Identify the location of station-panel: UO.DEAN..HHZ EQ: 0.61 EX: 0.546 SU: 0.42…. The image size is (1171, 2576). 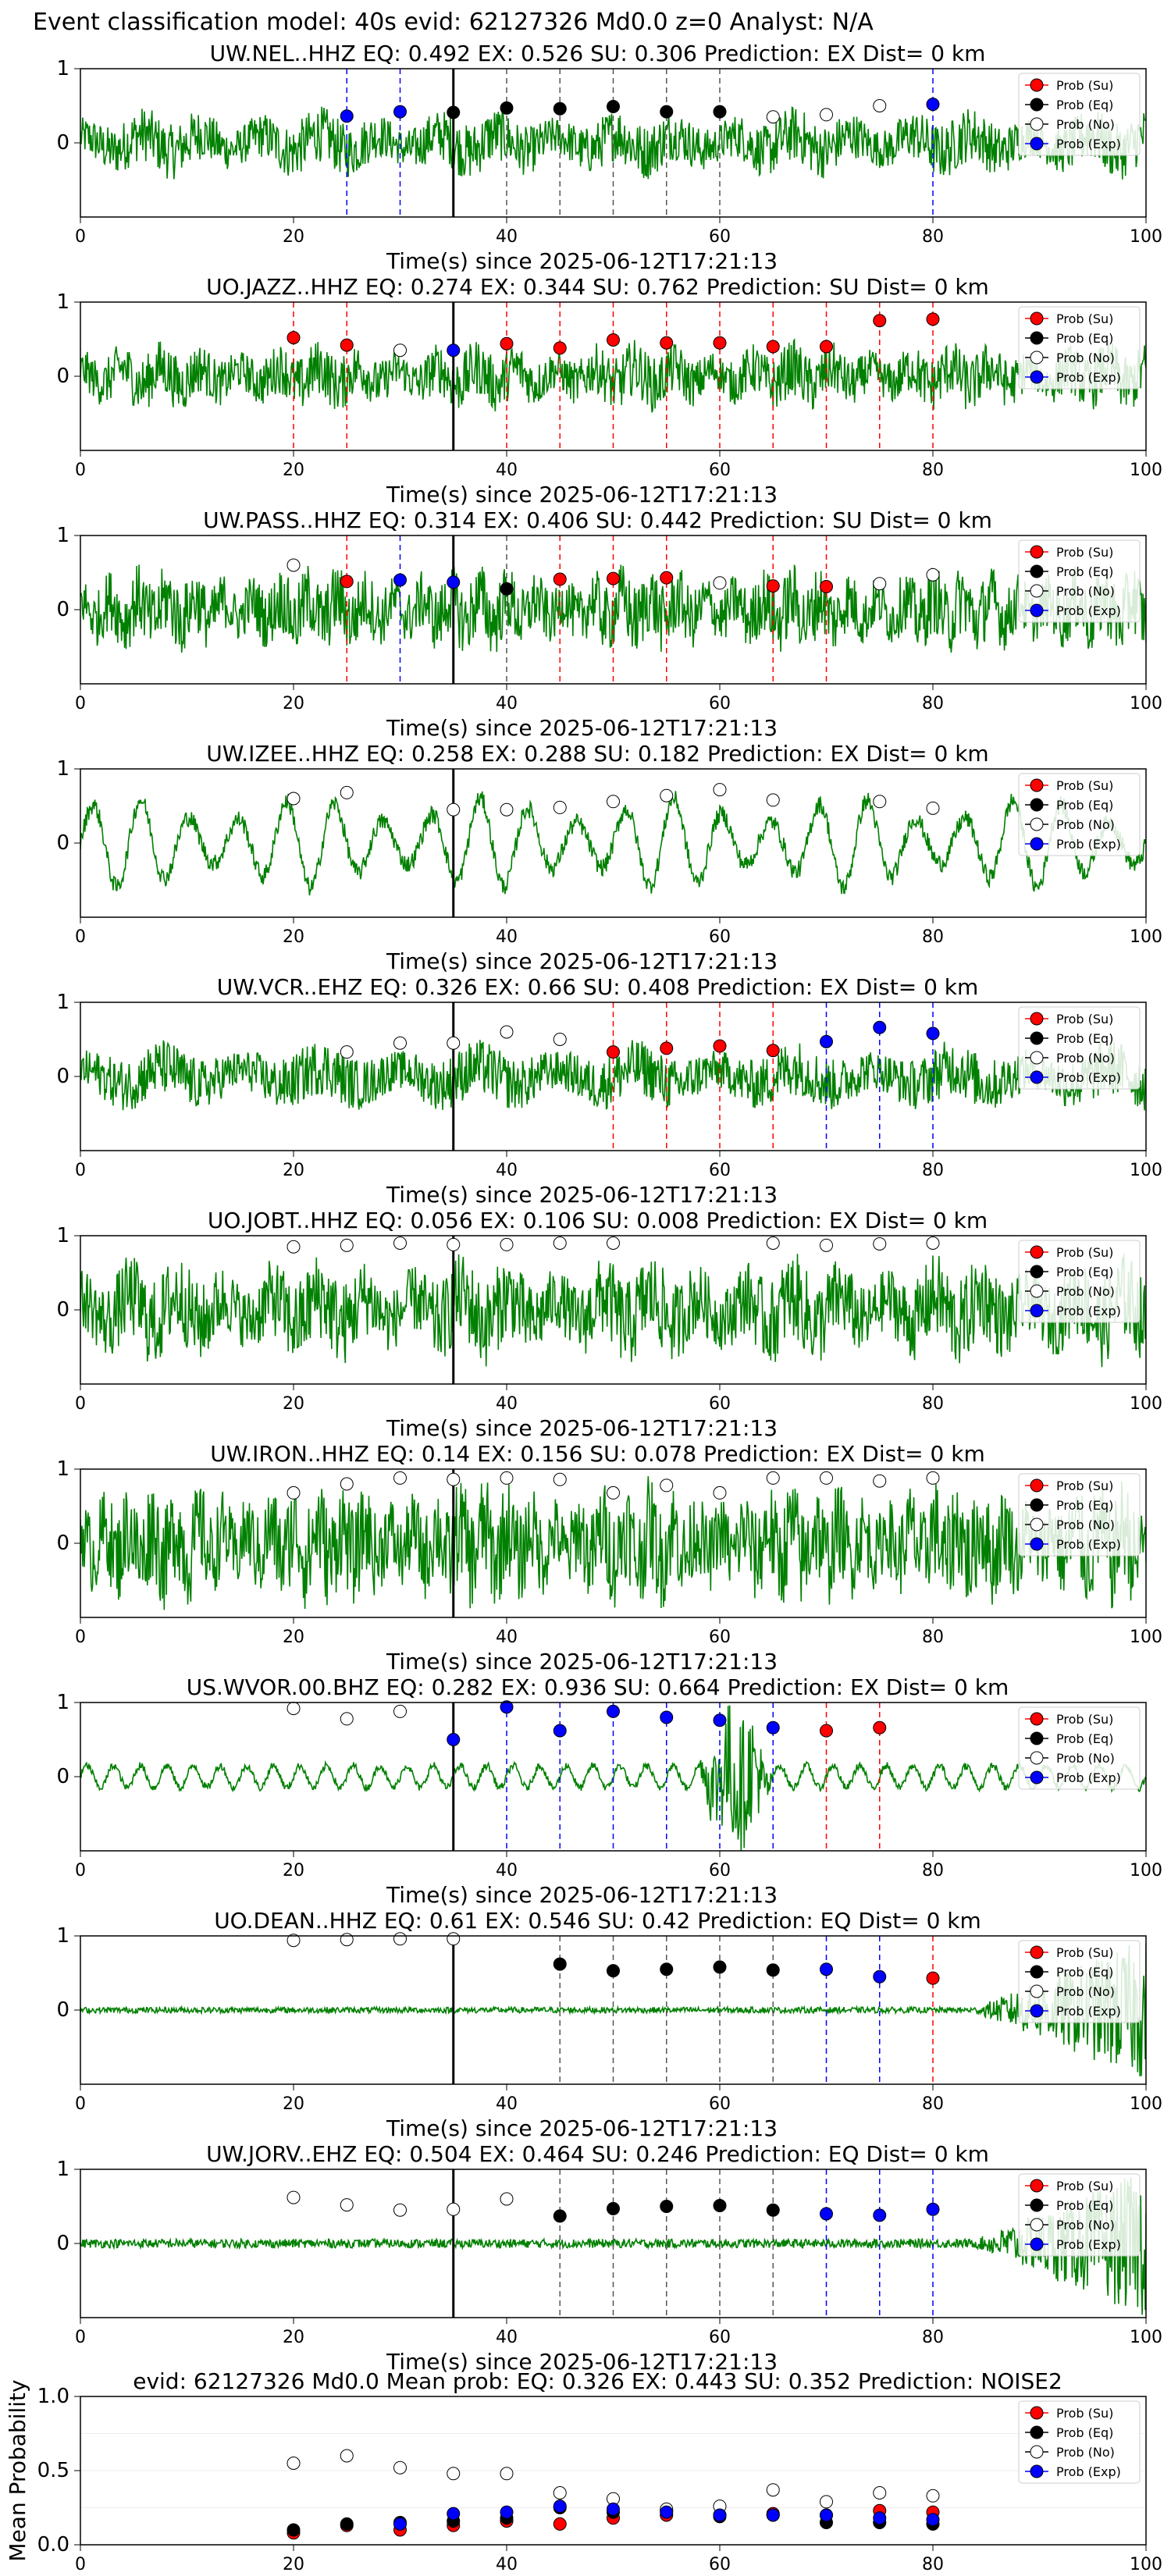
(609, 2024).